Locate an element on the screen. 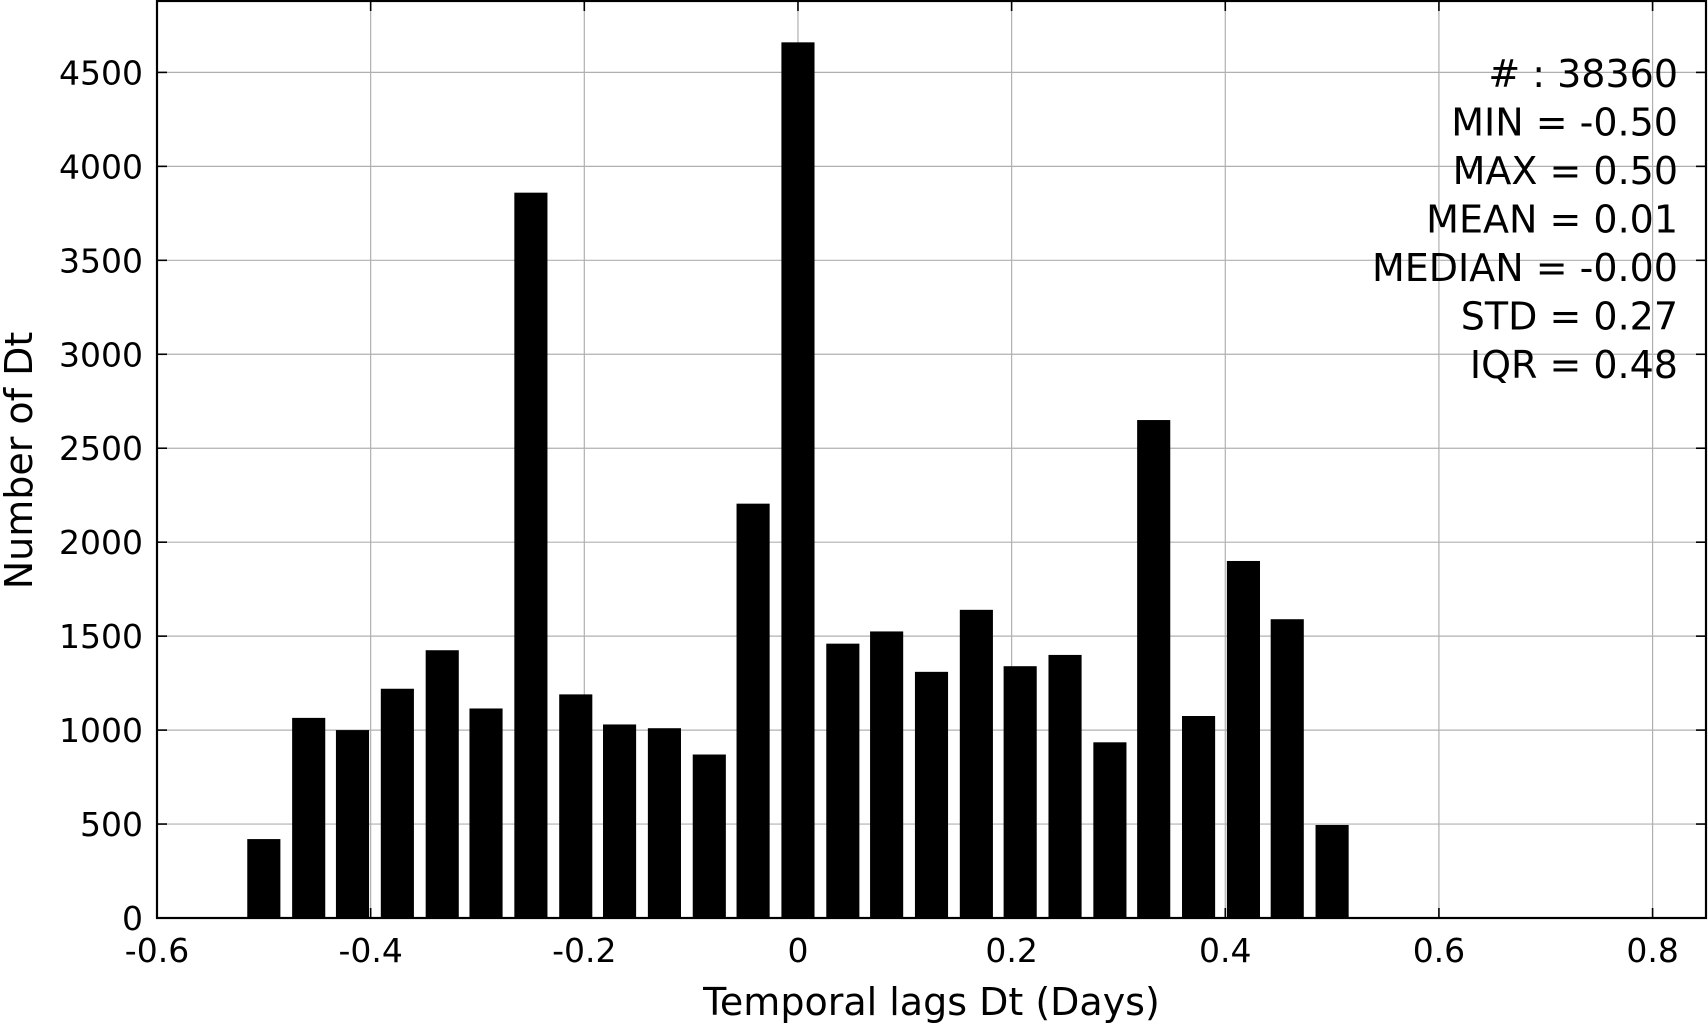 The width and height of the screenshot is (1708, 1025). stat-line: MEDIAN = -0.00 is located at coordinates (1525, 268).